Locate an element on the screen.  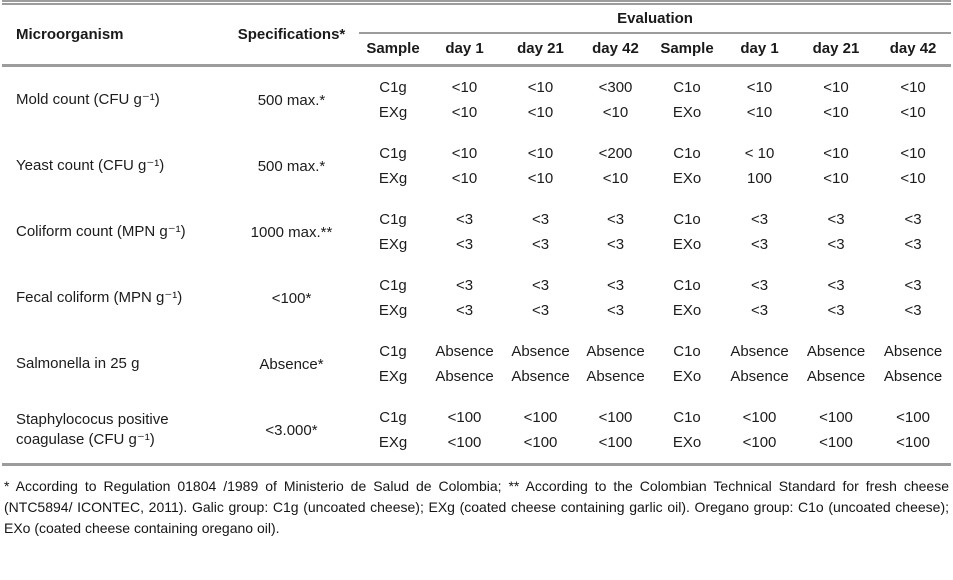
subheader-day21-oregano: day 21 is located at coordinates (836, 49).